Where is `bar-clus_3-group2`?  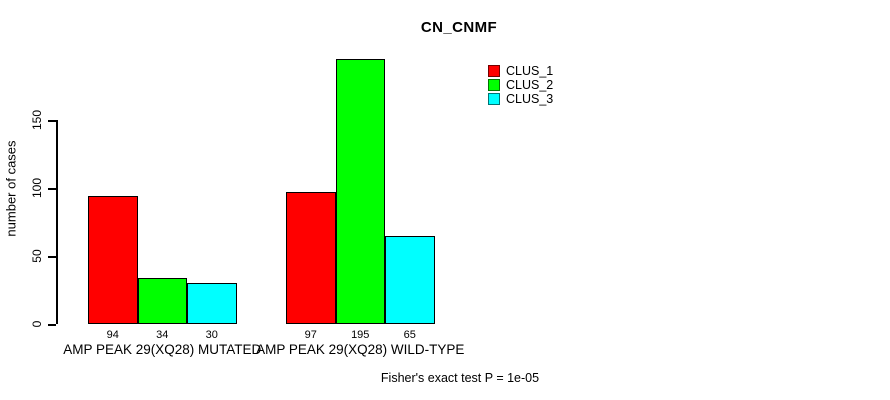
bar-clus_3-group2 is located at coordinates (410, 279).